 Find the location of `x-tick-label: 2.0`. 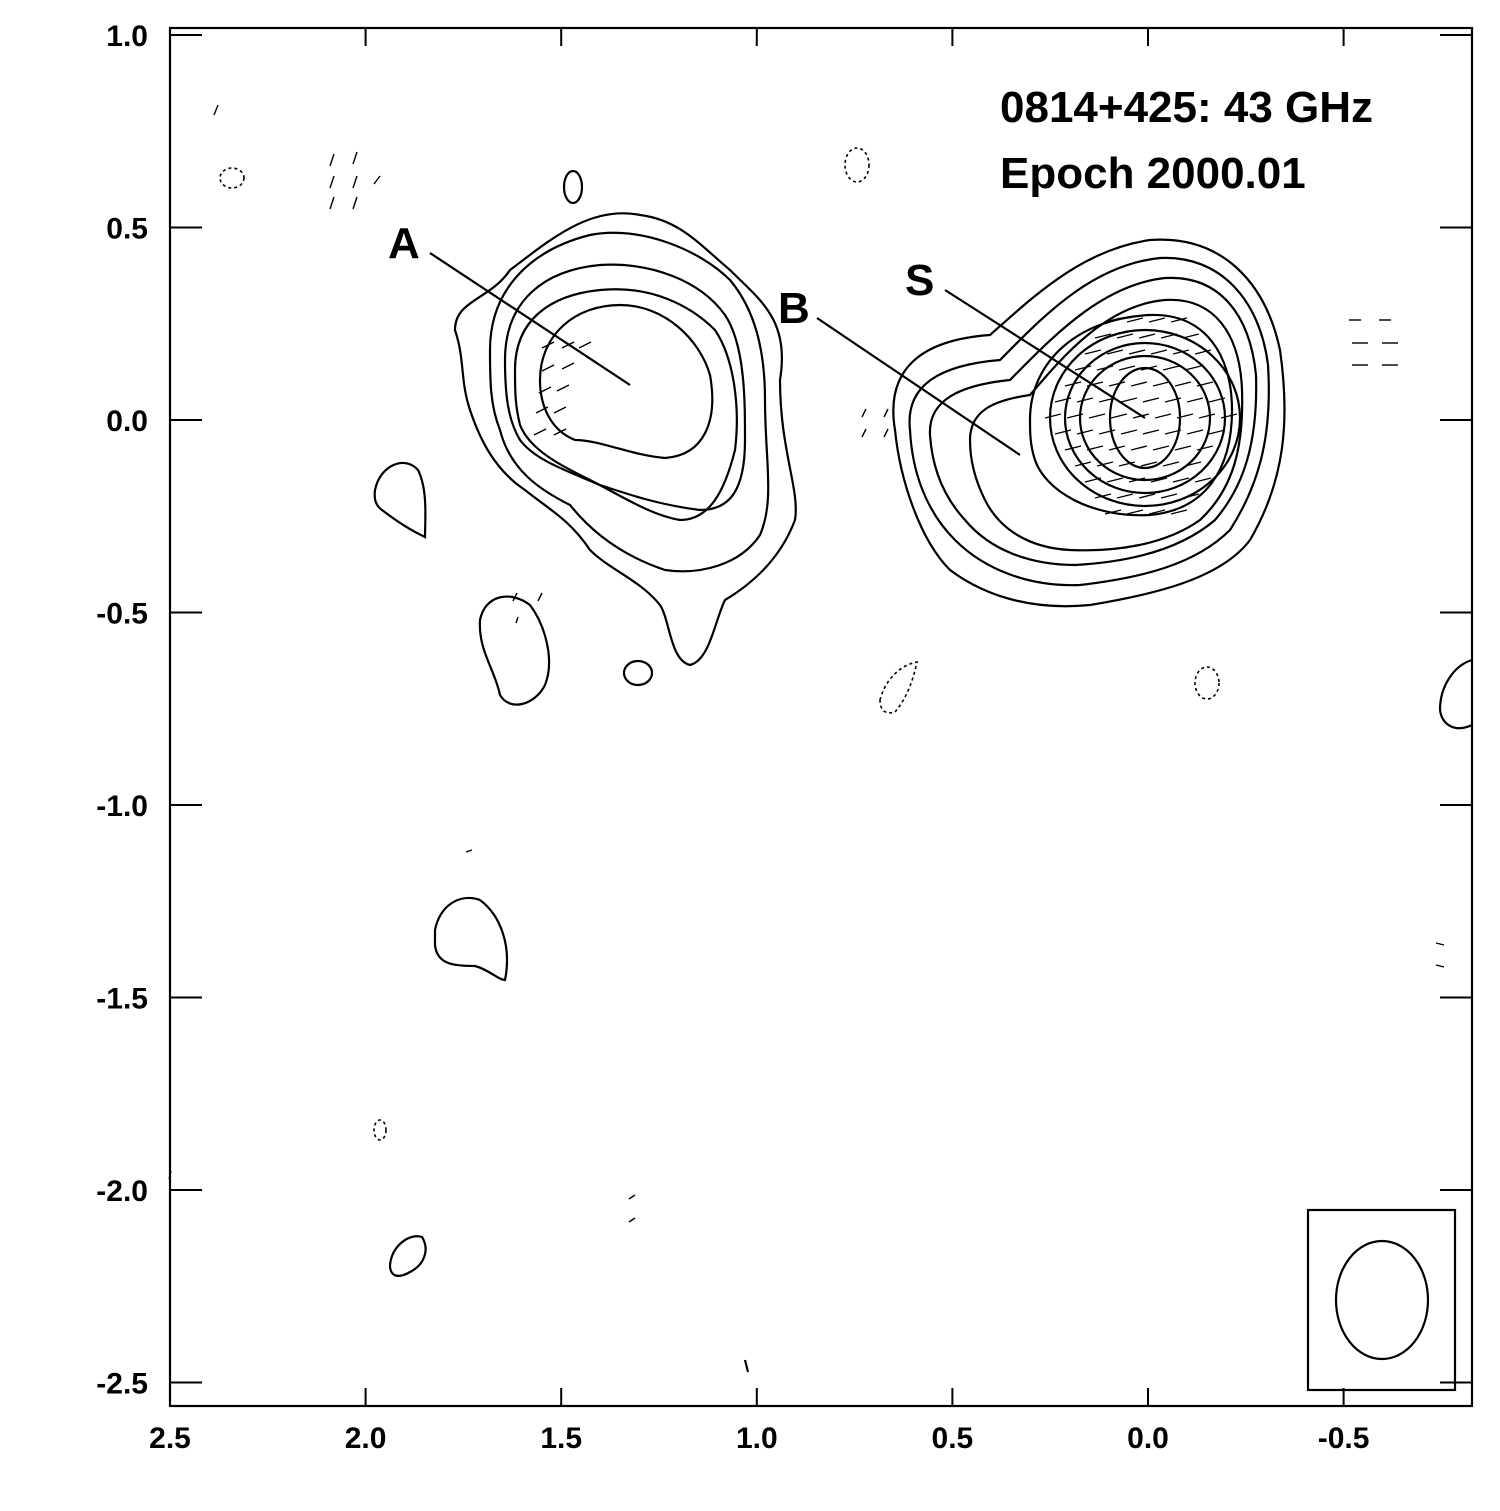

x-tick-label: 2.0 is located at coordinates (366, 1438).